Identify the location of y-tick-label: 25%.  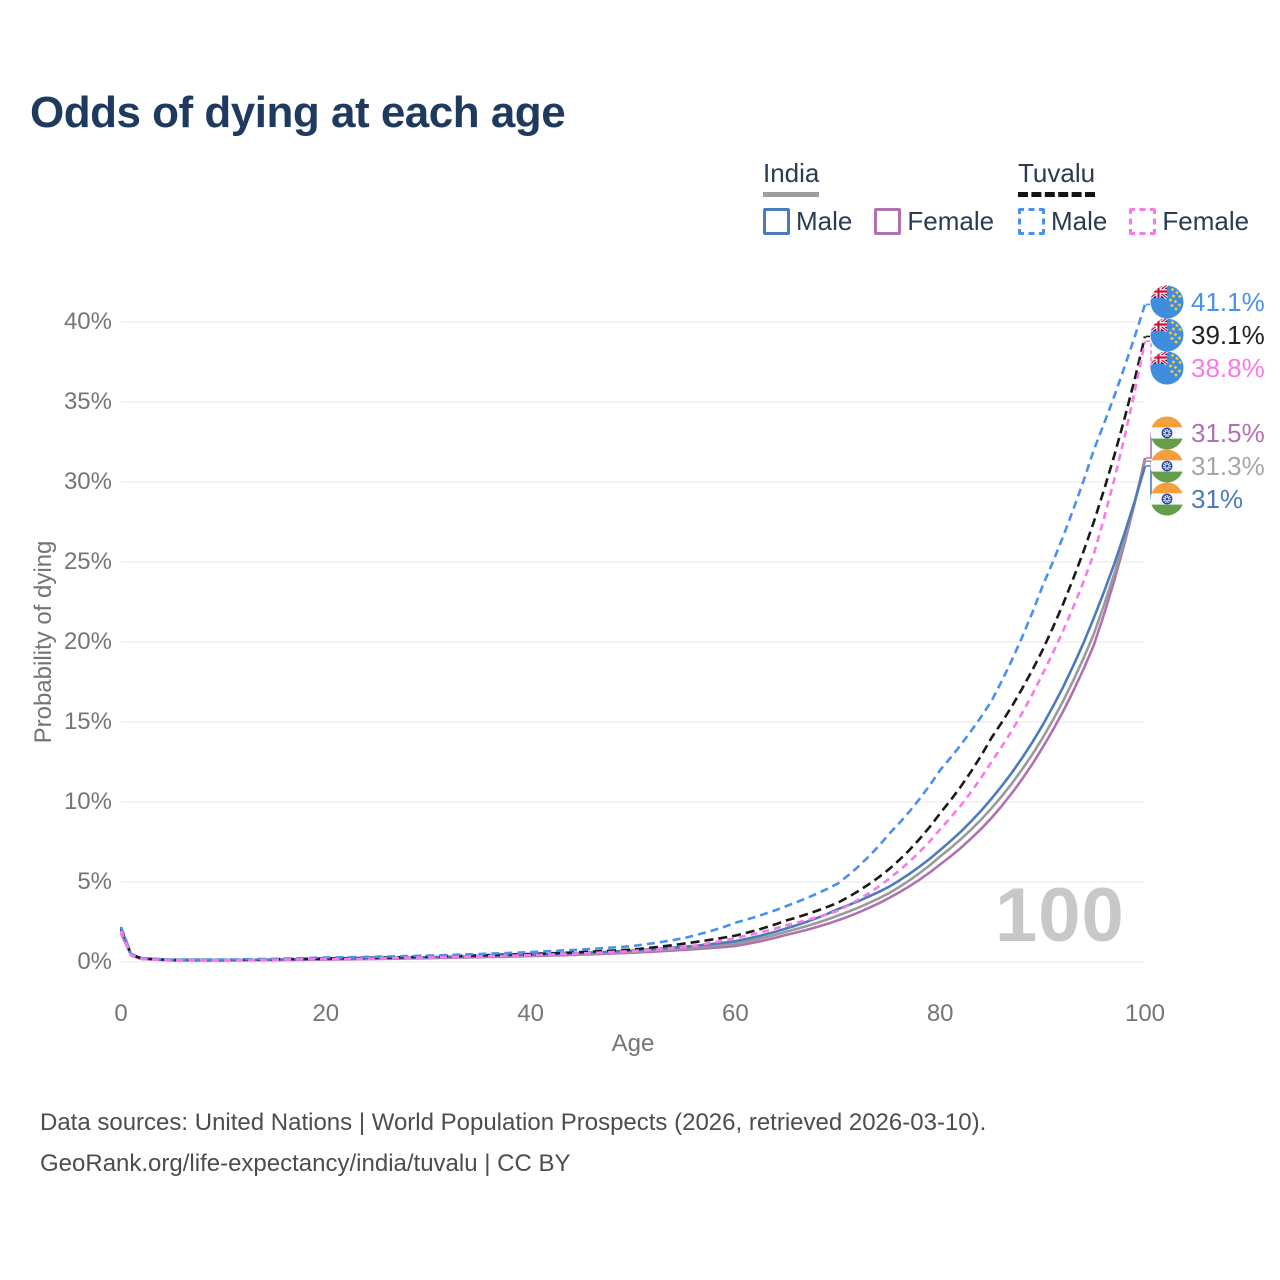
(87, 561).